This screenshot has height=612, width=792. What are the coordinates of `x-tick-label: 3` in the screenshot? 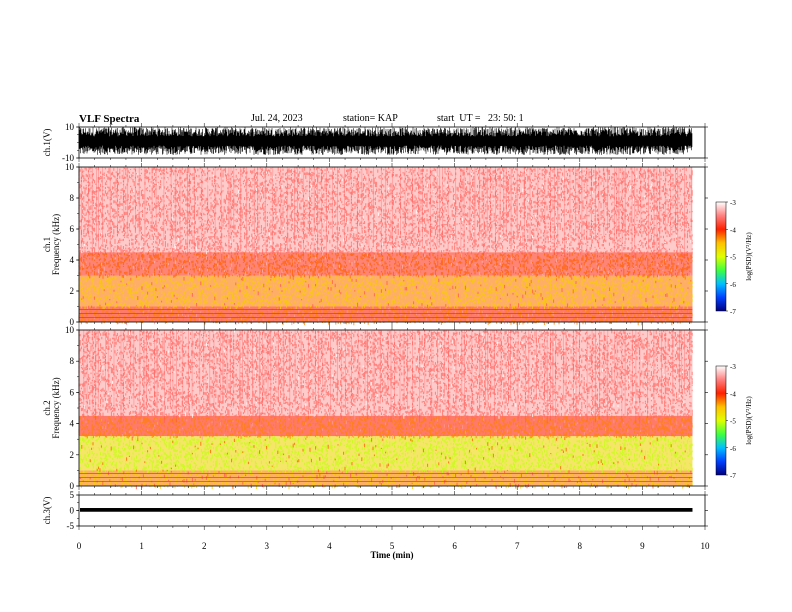 It's located at (267, 546).